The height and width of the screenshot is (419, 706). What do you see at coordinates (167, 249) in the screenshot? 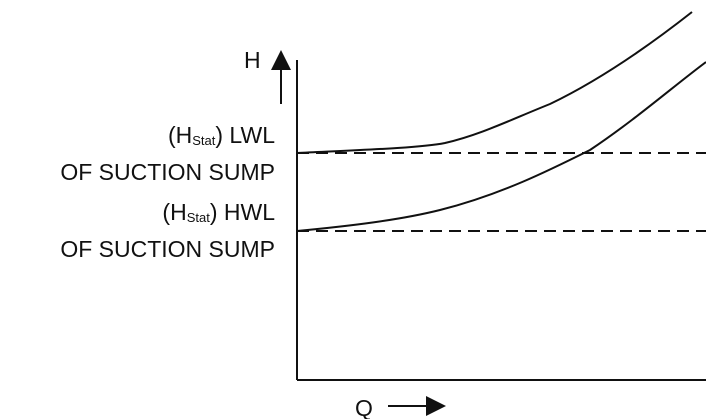
I see `hwl-label-line2: OF SUCTION SUMP` at bounding box center [167, 249].